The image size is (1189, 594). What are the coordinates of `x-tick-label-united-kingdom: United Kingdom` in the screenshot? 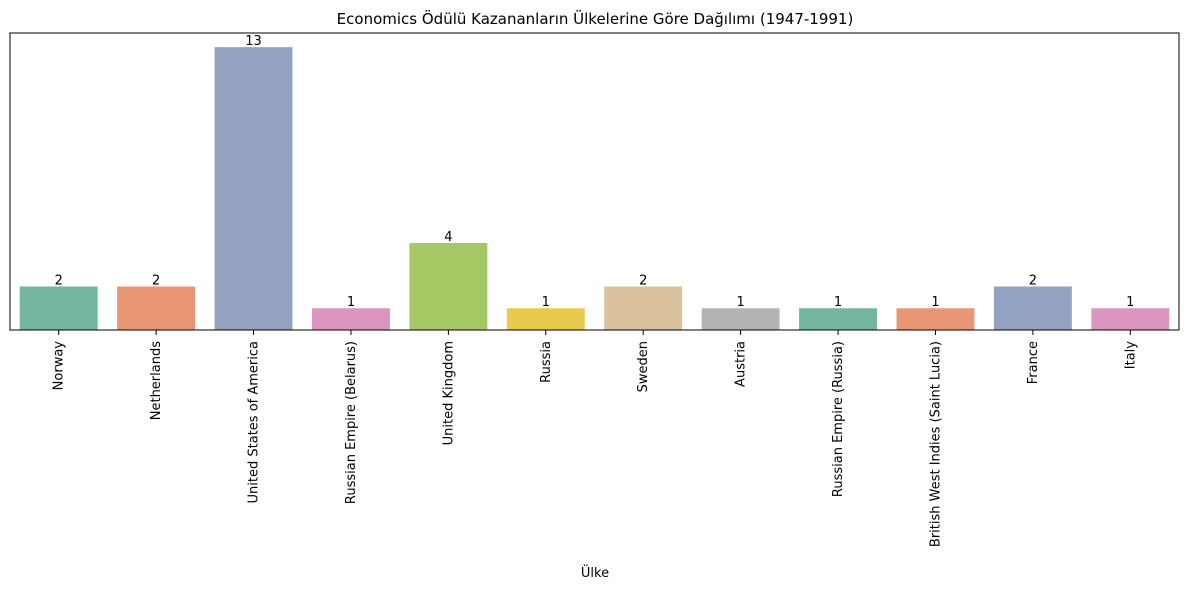 It's located at (448, 393).